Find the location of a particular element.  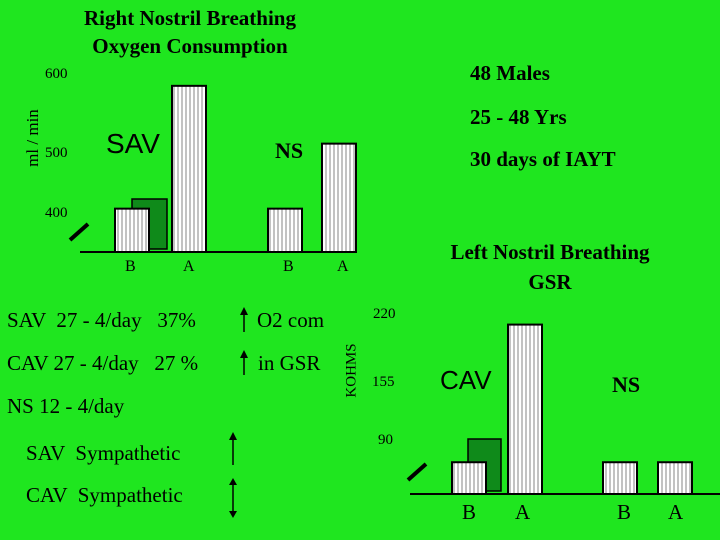

chart2-xtick-ns-b: B is located at coordinates (624, 512).